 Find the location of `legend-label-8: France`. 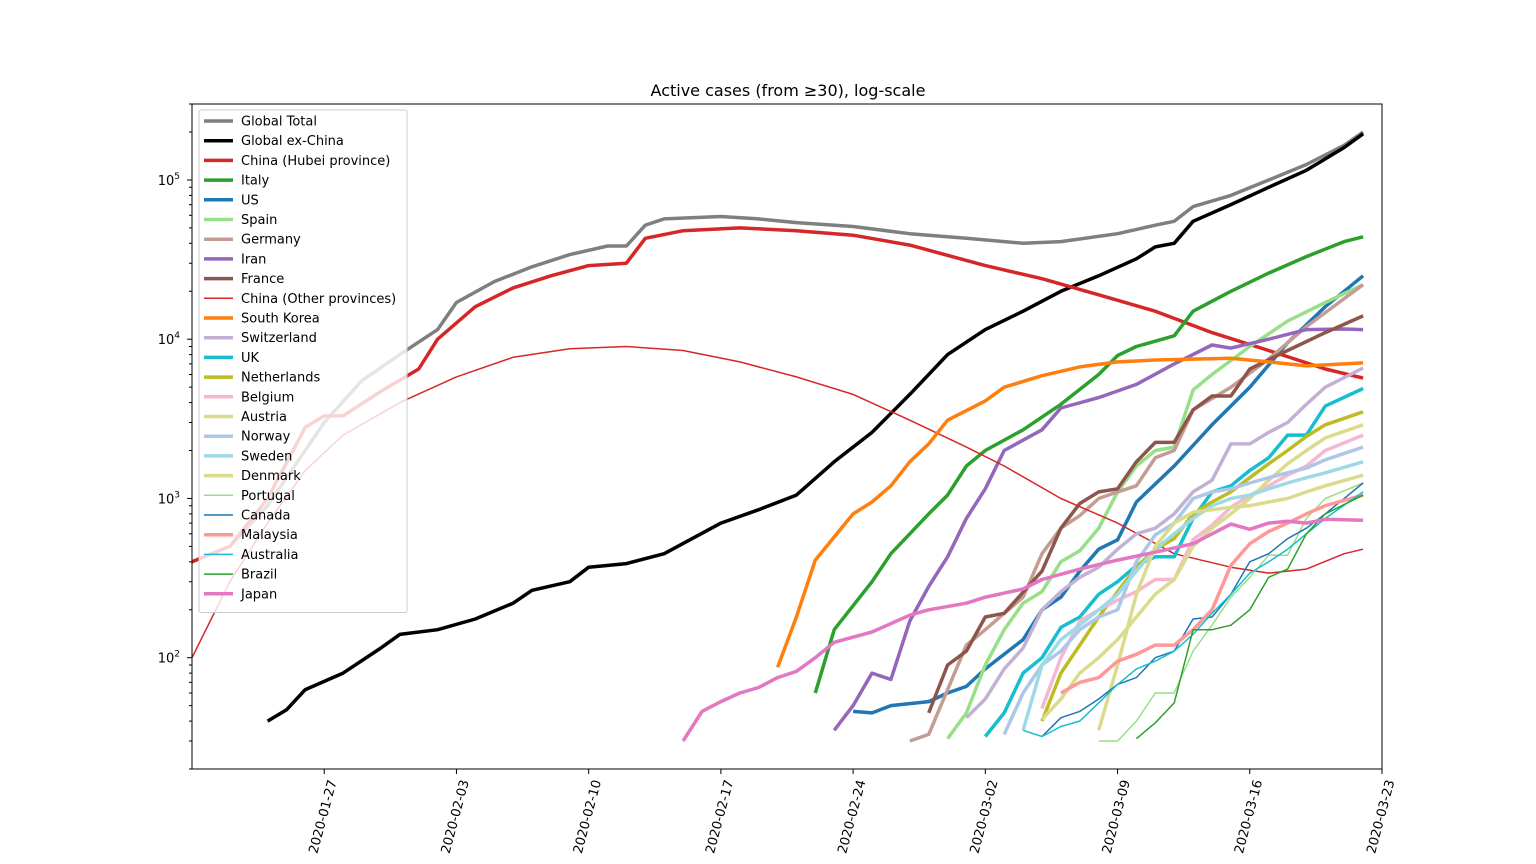

legend-label-8: France is located at coordinates (262, 279).